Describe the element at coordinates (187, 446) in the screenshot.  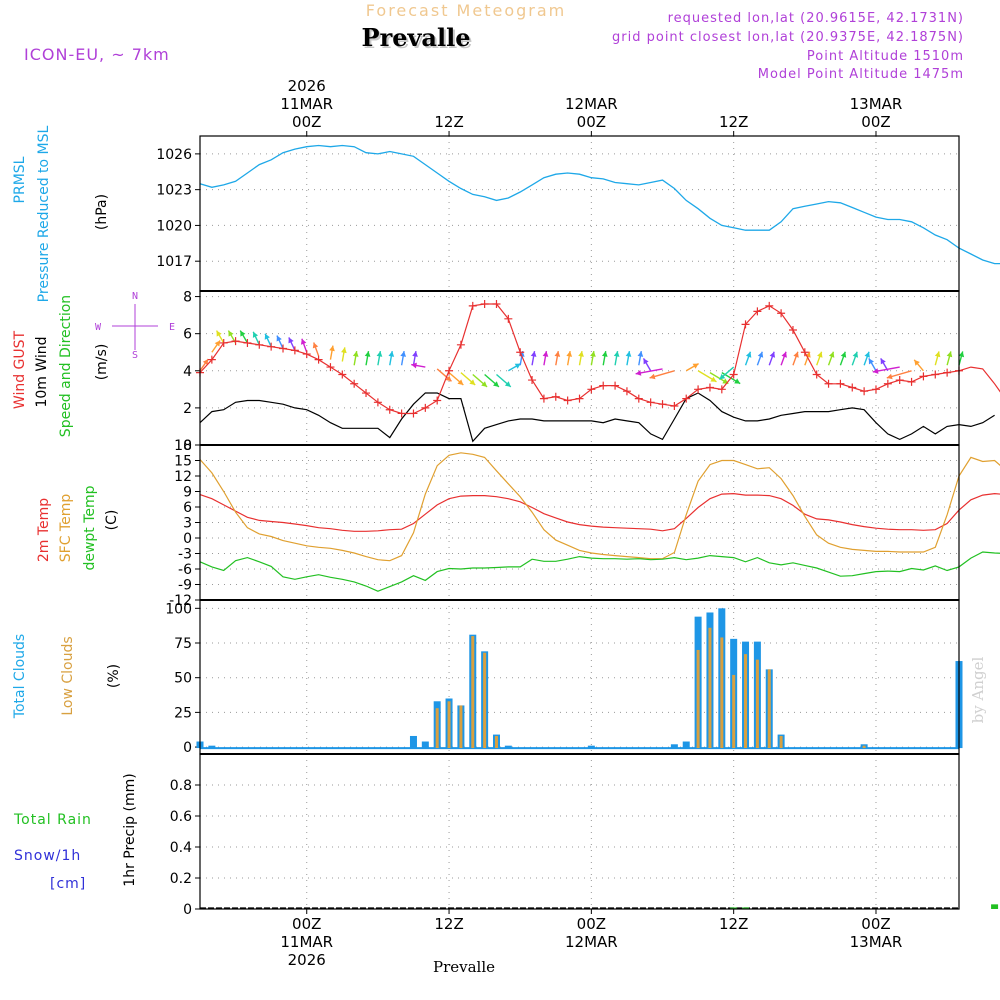
I see `wind-ytick-label: 0` at that location.